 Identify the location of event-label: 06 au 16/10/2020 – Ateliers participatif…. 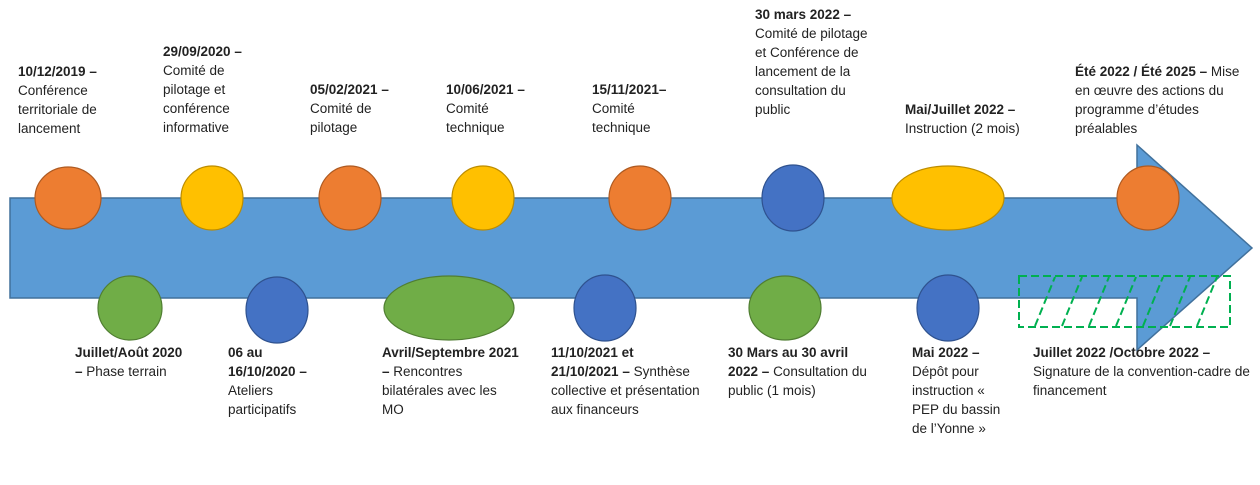
(280, 381).